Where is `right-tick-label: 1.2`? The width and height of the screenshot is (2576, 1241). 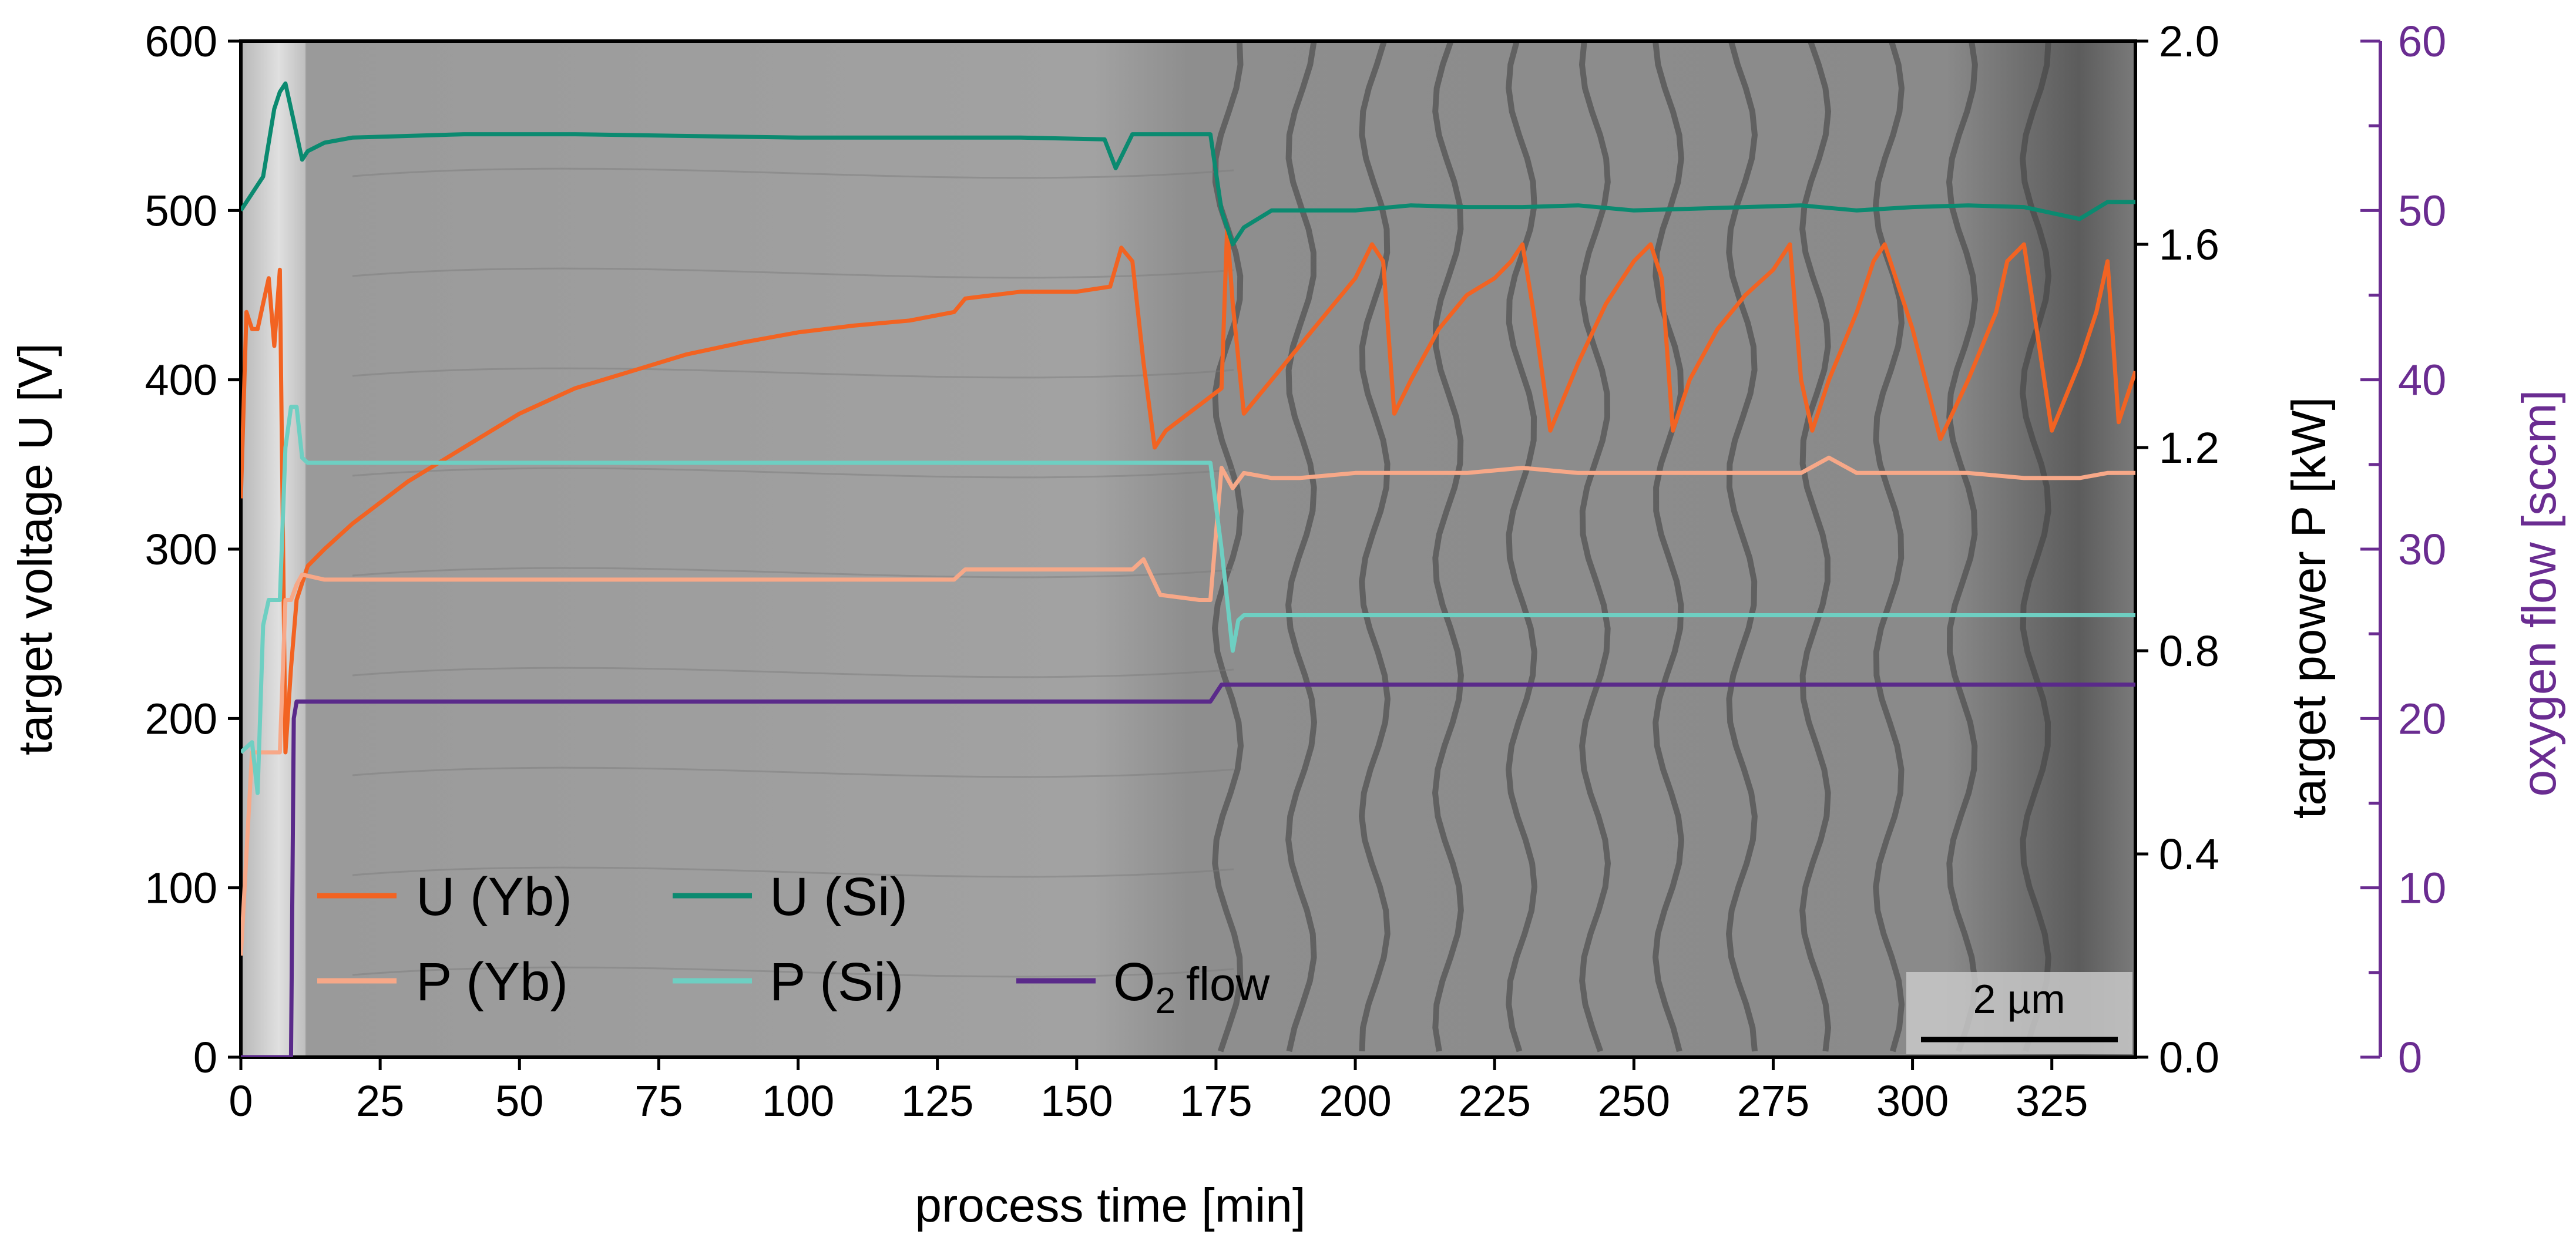 right-tick-label: 1.2 is located at coordinates (2189, 447).